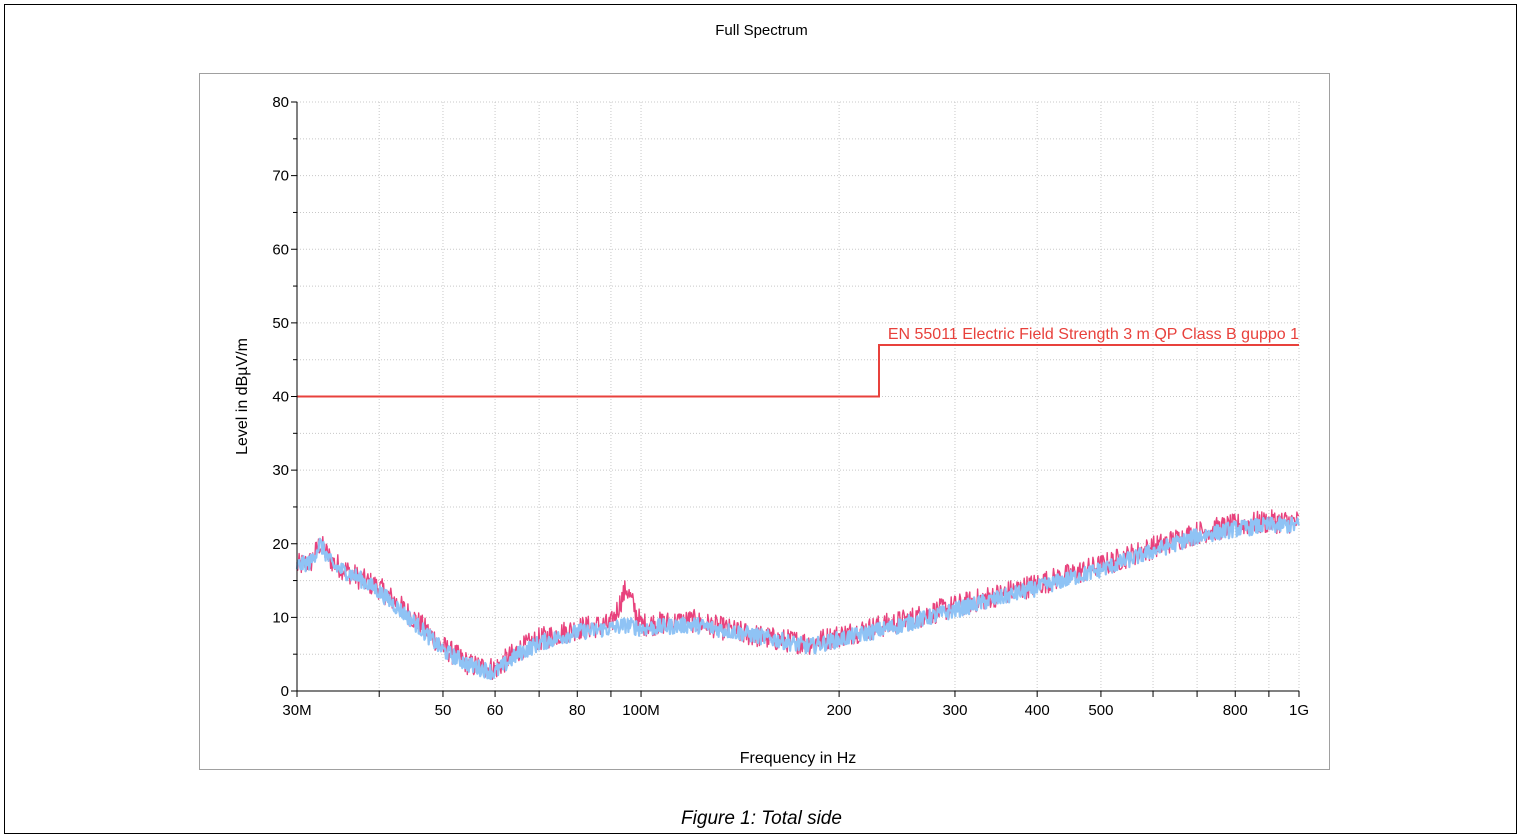 This screenshot has height=834, width=1523. Describe the element at coordinates (954, 710) in the screenshot. I see `x-tick-label: 300` at that location.